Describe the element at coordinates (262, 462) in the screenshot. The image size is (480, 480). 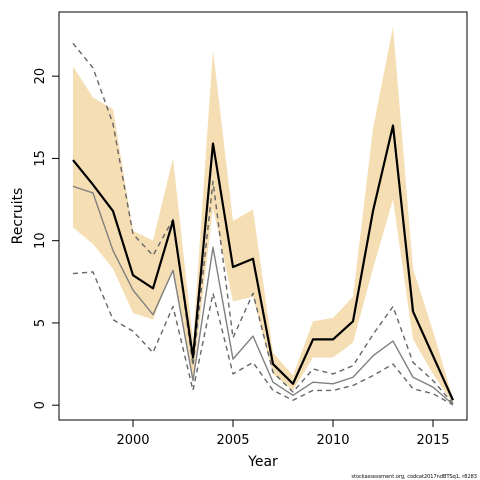
I see `x-axis-title: Year` at that location.